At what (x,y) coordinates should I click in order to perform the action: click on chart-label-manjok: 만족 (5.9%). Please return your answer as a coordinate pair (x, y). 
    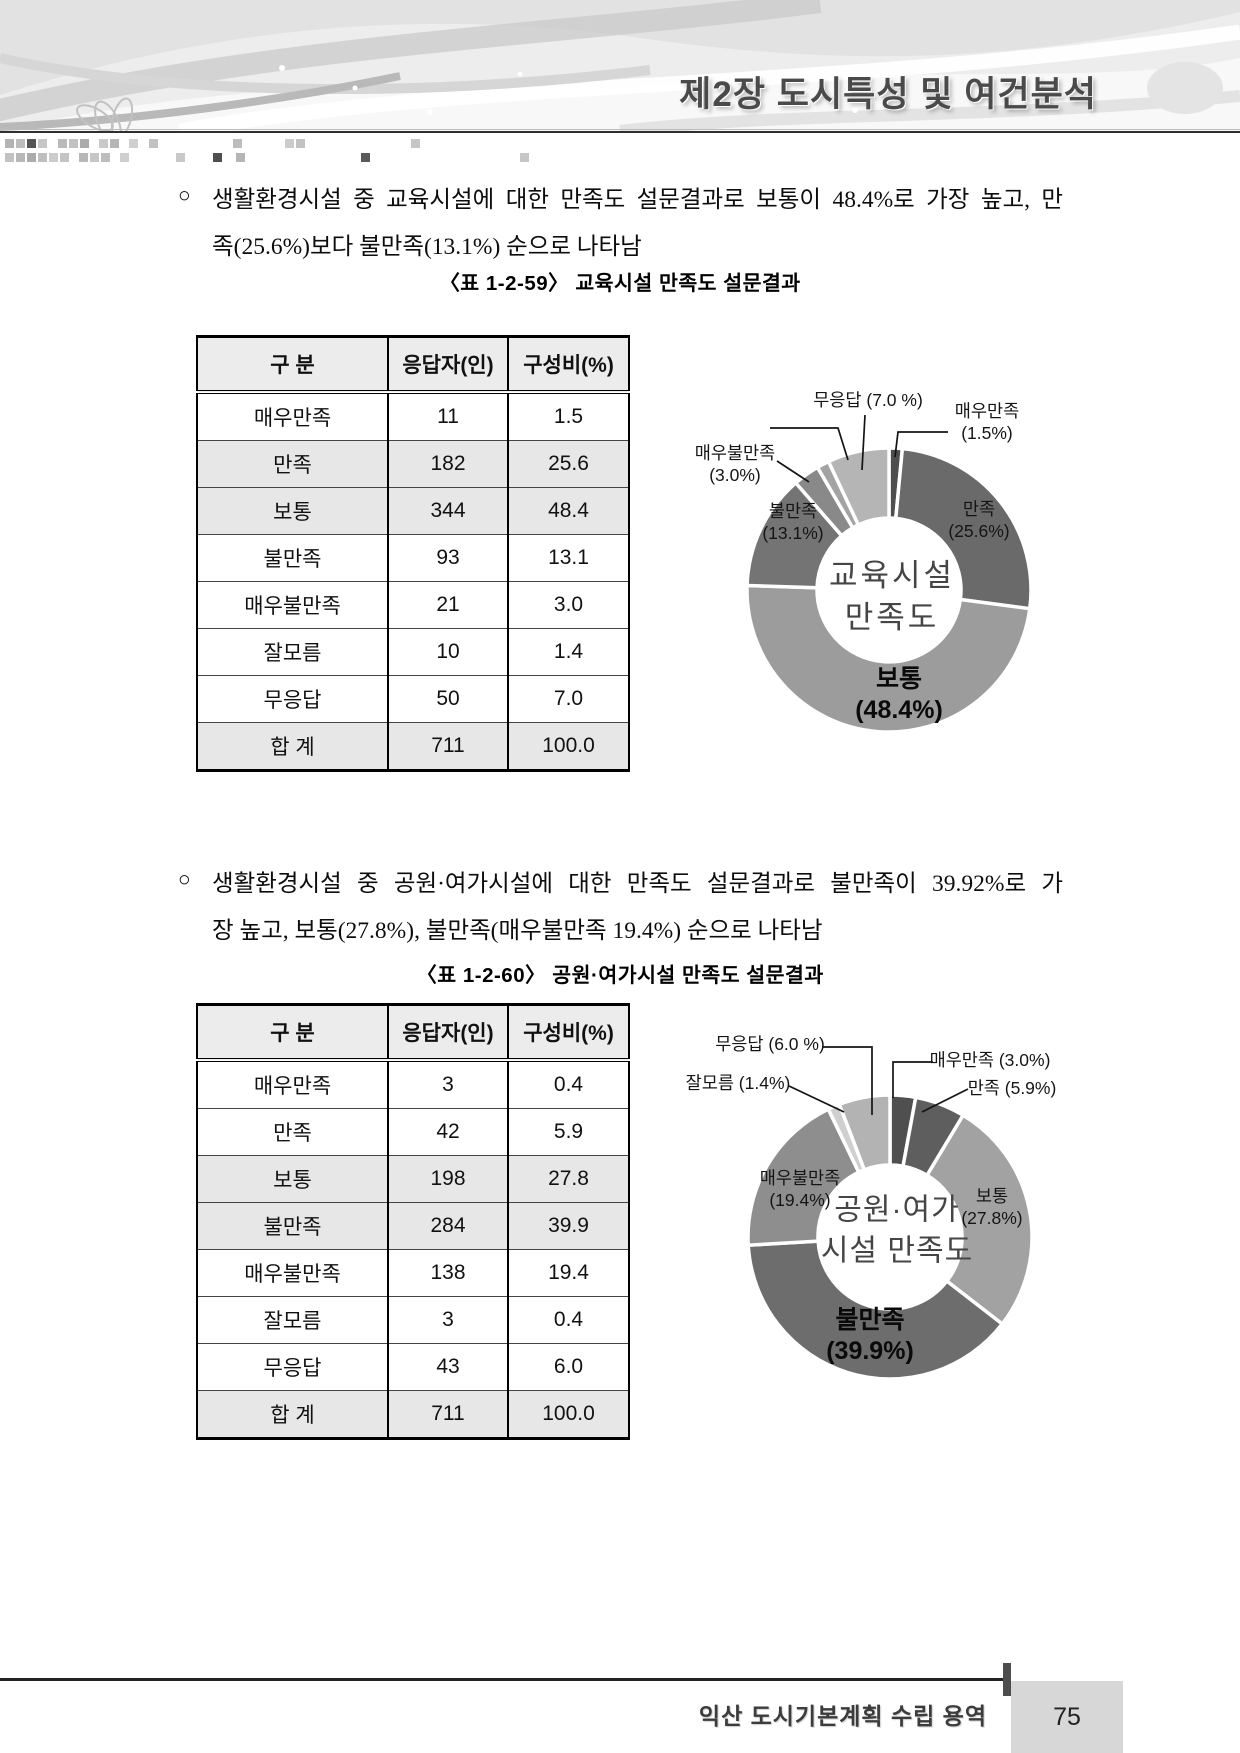
    Looking at the image, I should click on (1012, 1088).